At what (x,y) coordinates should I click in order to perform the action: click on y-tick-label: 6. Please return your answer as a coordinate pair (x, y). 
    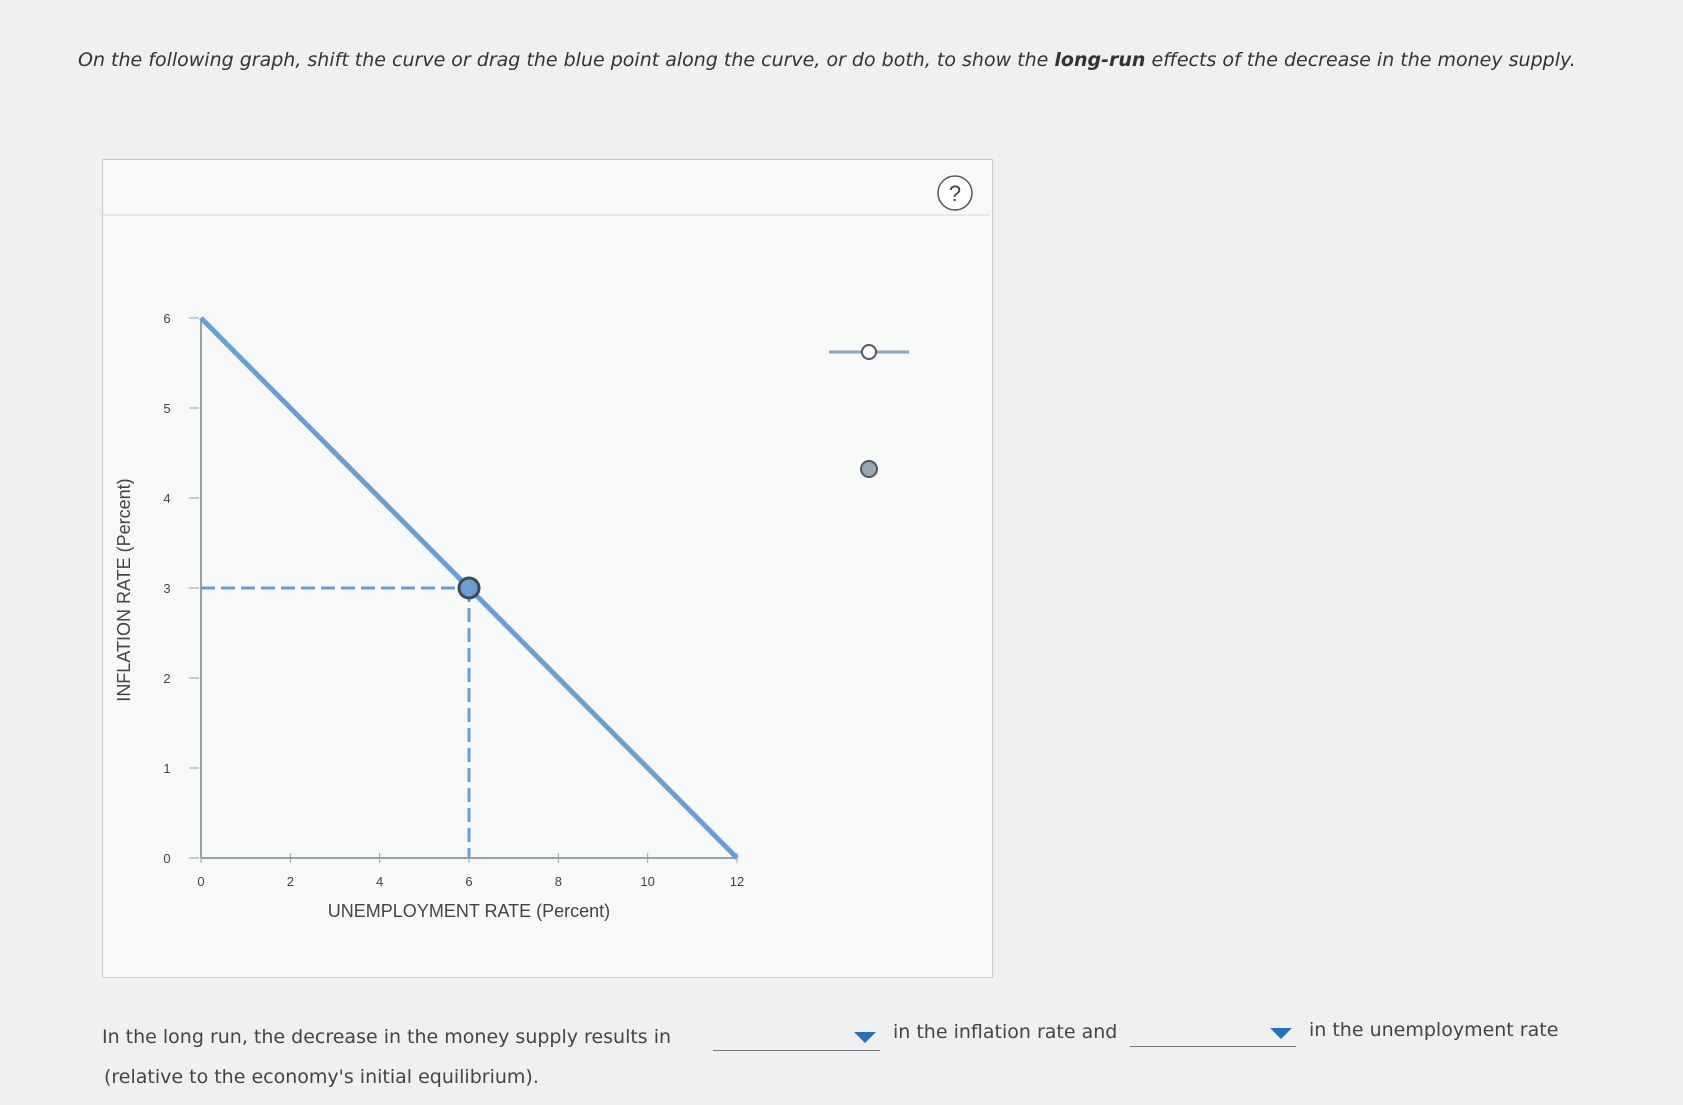
    Looking at the image, I should click on (166, 318).